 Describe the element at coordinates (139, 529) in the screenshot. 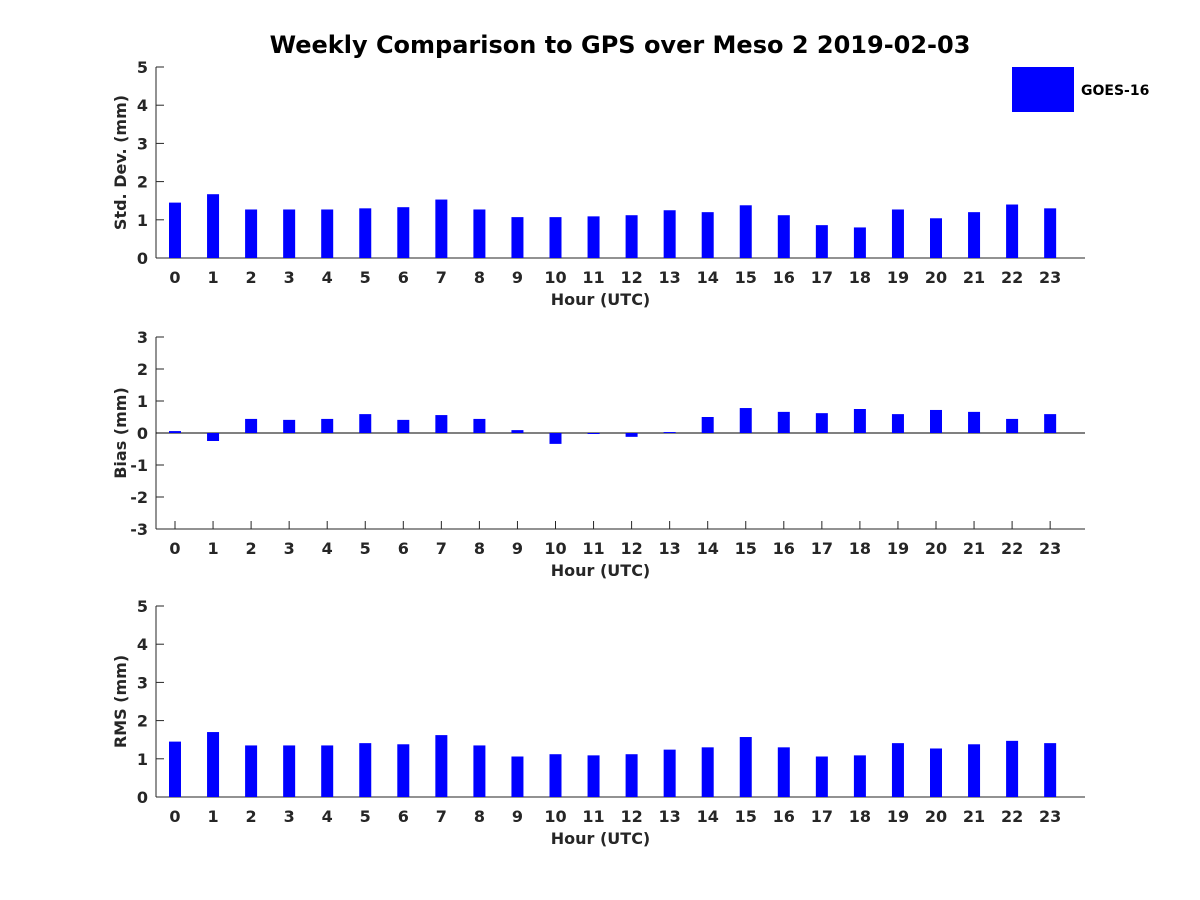

I see `y-tick-label: -3` at that location.